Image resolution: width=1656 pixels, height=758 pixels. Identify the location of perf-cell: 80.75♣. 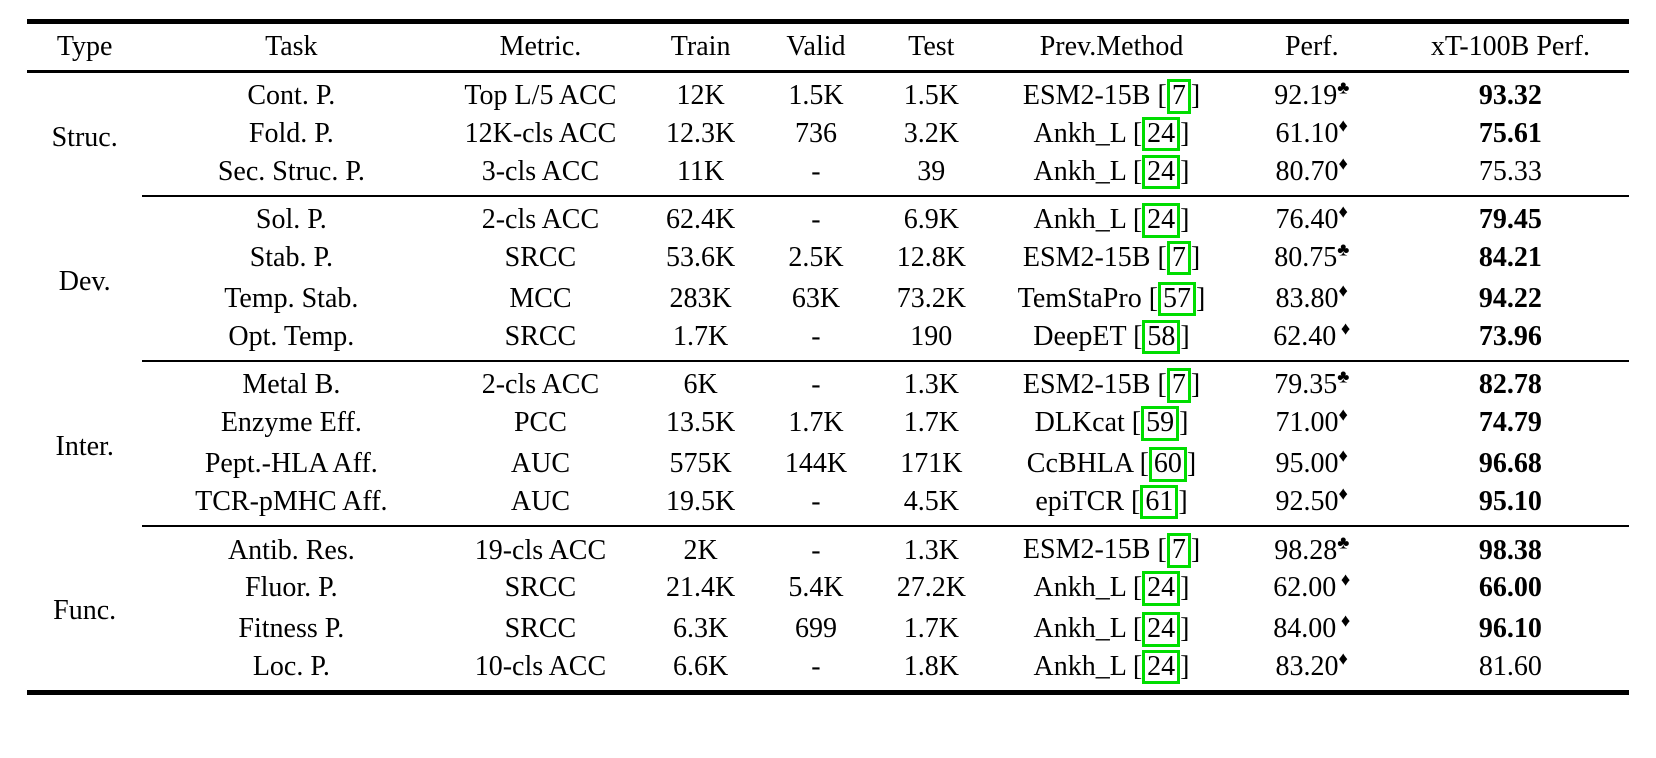
(1312, 256).